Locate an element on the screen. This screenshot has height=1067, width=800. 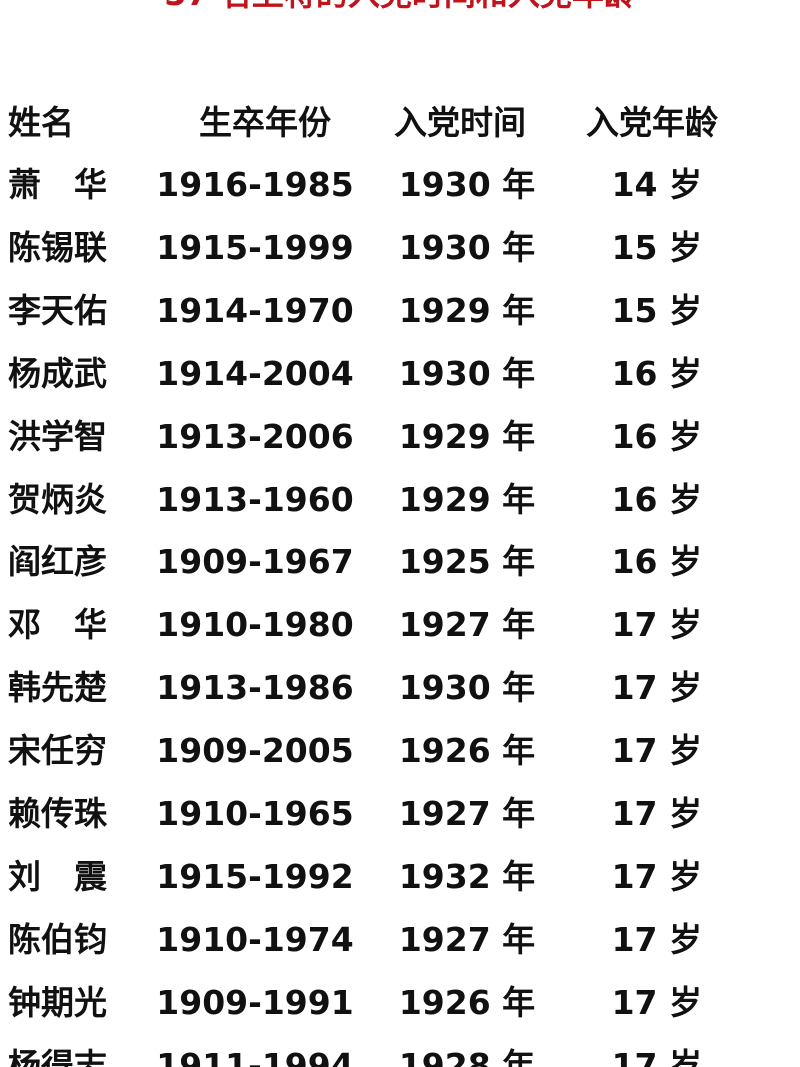
table-cell: 1914-2004 is located at coordinates (255, 373).